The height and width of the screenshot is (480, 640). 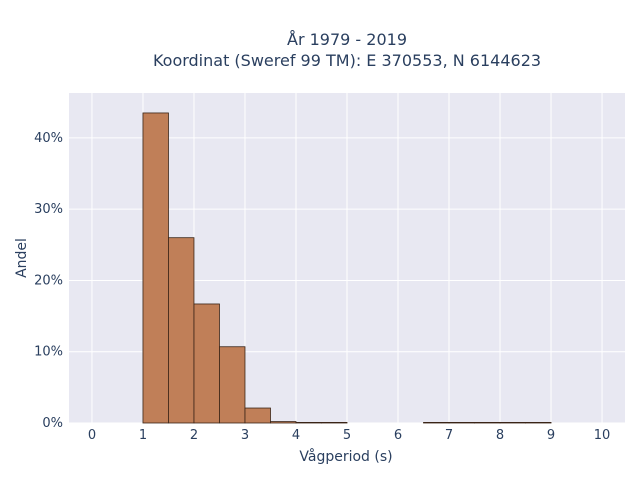 I want to click on x-tick-label: 0, so click(x=92, y=435).